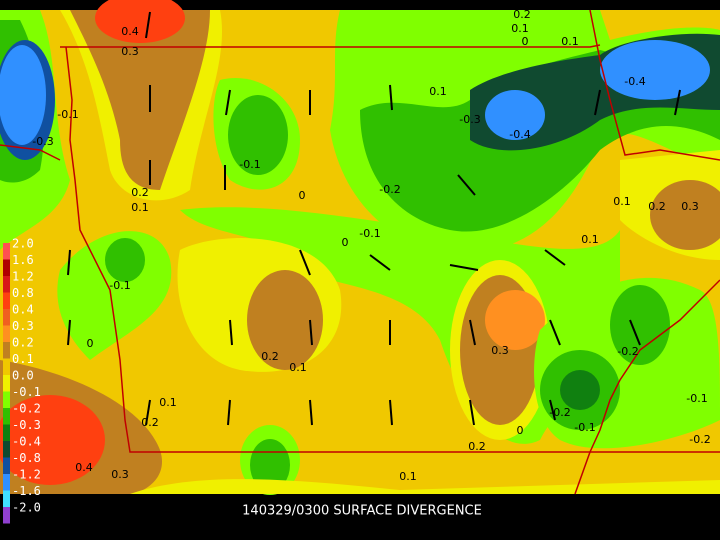 This screenshot has height=540, width=720. I want to click on colorbar-label: 0.3, so click(23, 326).